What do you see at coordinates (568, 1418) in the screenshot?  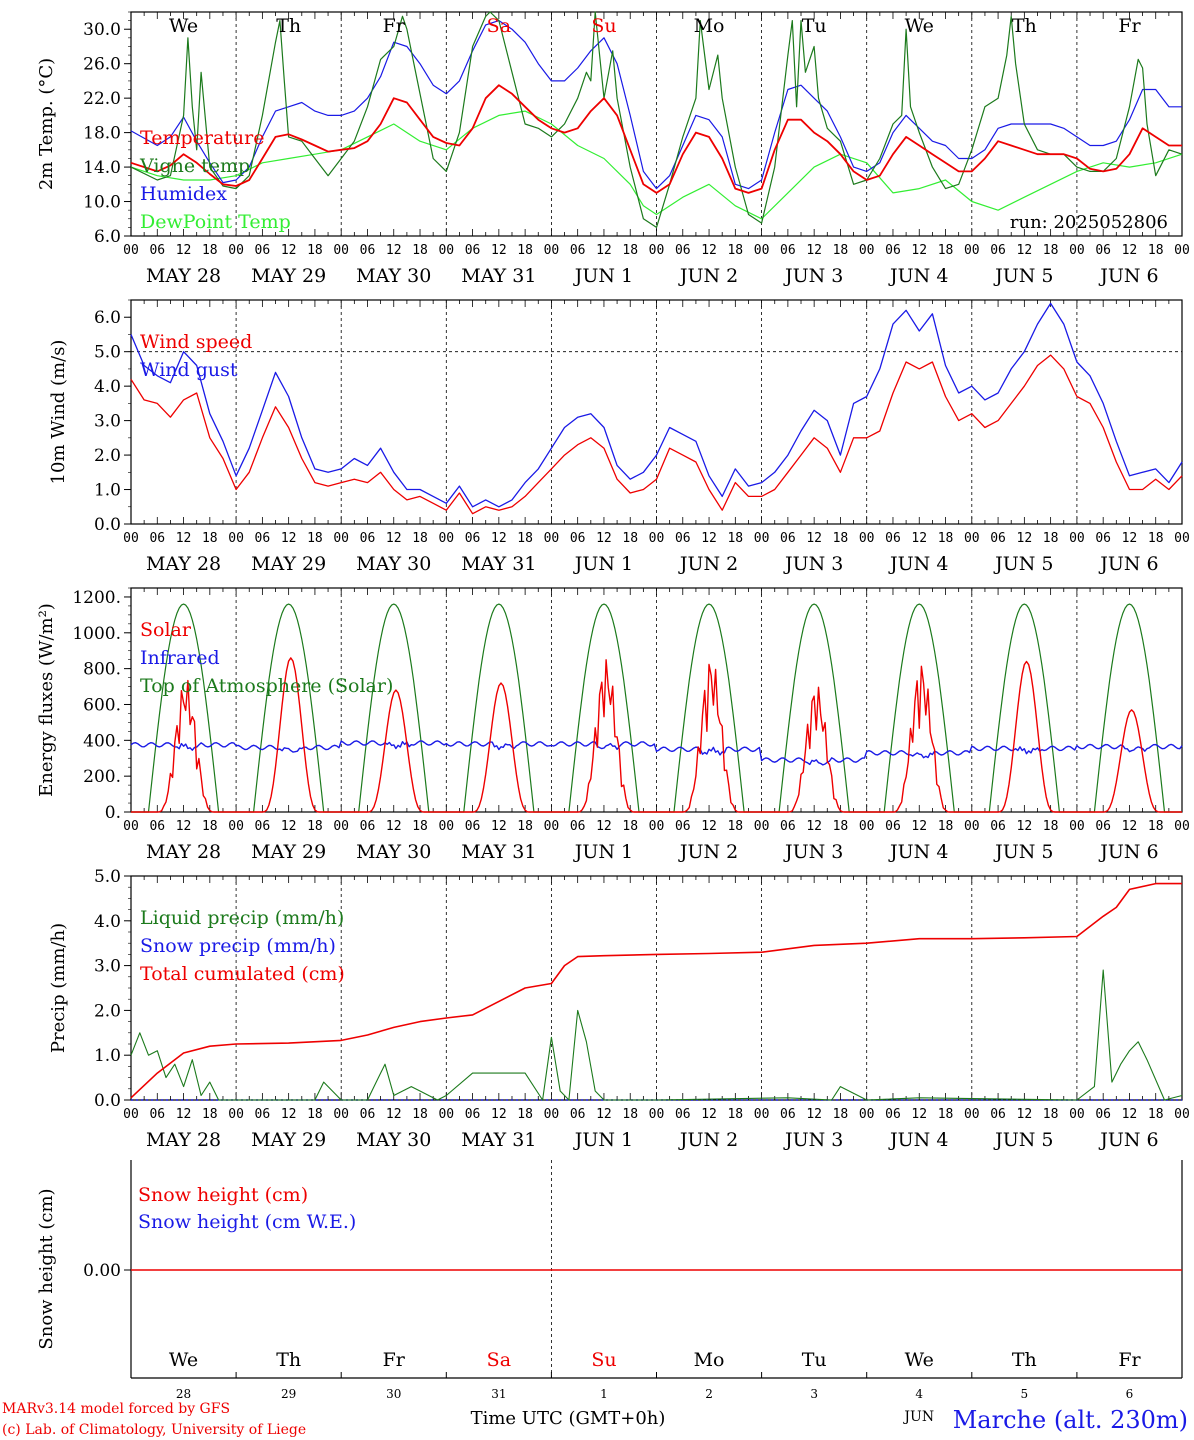 I see `x-axis-label: Time UTC (GMT+0h)` at bounding box center [568, 1418].